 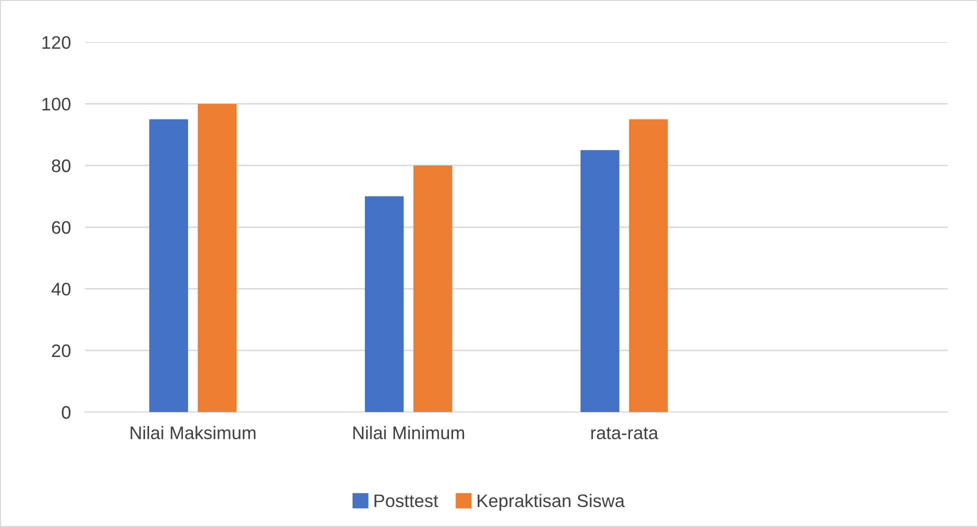 What do you see at coordinates (66, 412) in the screenshot?
I see `y-tick-label: 0` at bounding box center [66, 412].